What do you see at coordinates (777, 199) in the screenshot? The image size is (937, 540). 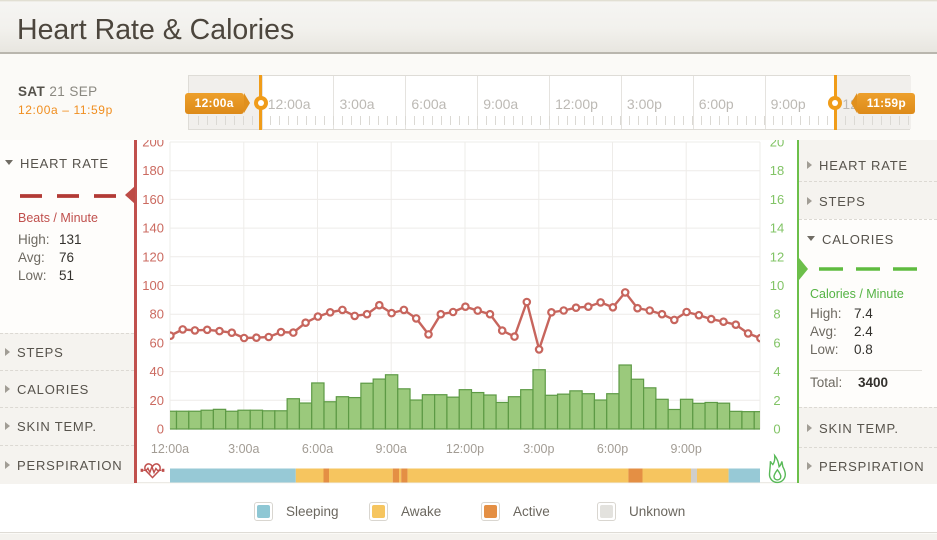 I see `svg-text: 16` at bounding box center [777, 199].